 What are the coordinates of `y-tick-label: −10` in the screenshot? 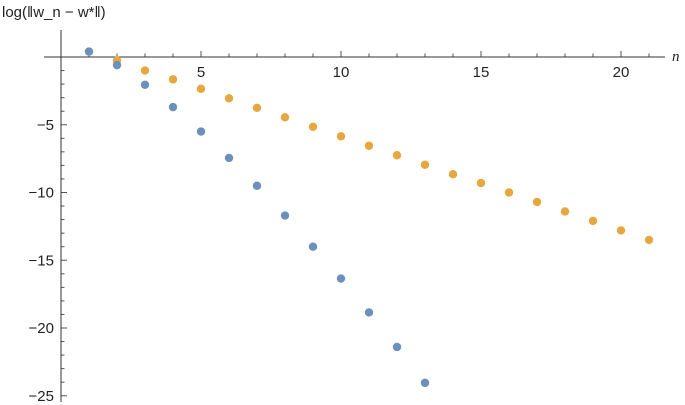 It's located at (41, 193).